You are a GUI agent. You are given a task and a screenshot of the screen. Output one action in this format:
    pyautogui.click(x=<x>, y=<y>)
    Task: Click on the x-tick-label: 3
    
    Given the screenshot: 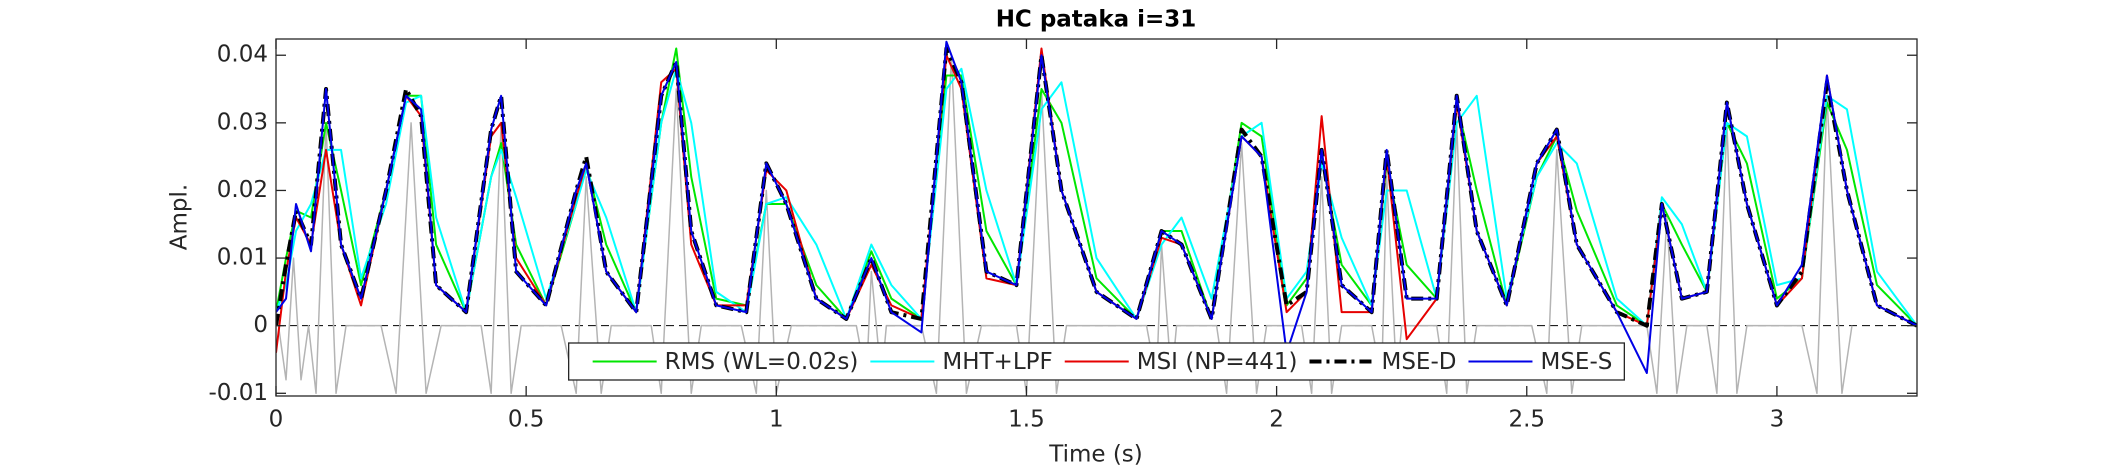 What is the action you would take?
    pyautogui.click(x=1777, y=420)
    